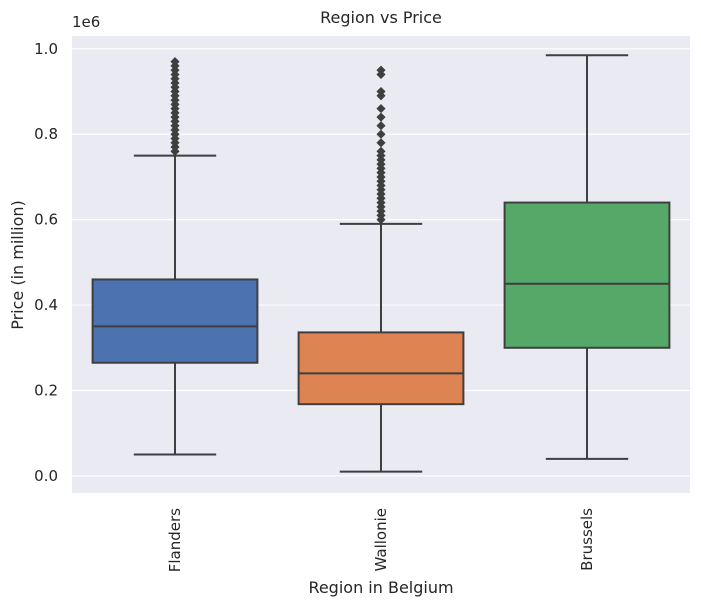 The height and width of the screenshot is (606, 701). I want to click on x-tick-labels: Flanders Wallonie Brussels, so click(381, 540).